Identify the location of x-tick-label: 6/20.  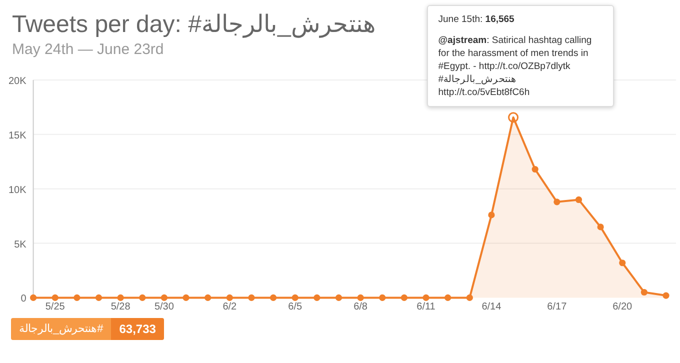
(622, 307).